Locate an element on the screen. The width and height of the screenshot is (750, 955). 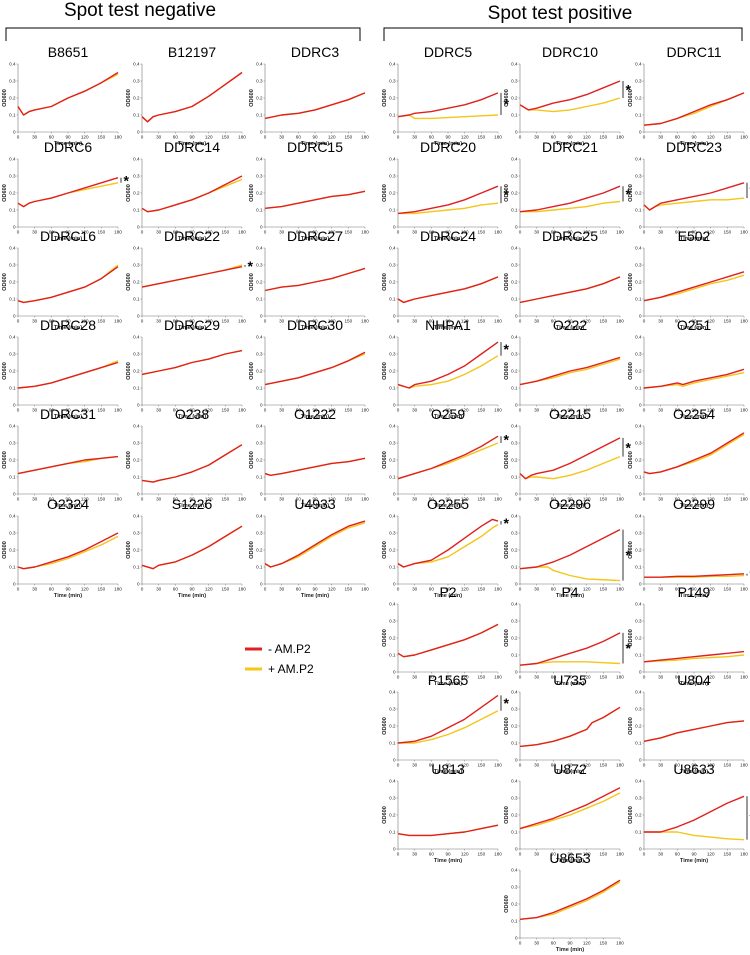
section-title-negative: Spot test negative is located at coordinates (140, 10).